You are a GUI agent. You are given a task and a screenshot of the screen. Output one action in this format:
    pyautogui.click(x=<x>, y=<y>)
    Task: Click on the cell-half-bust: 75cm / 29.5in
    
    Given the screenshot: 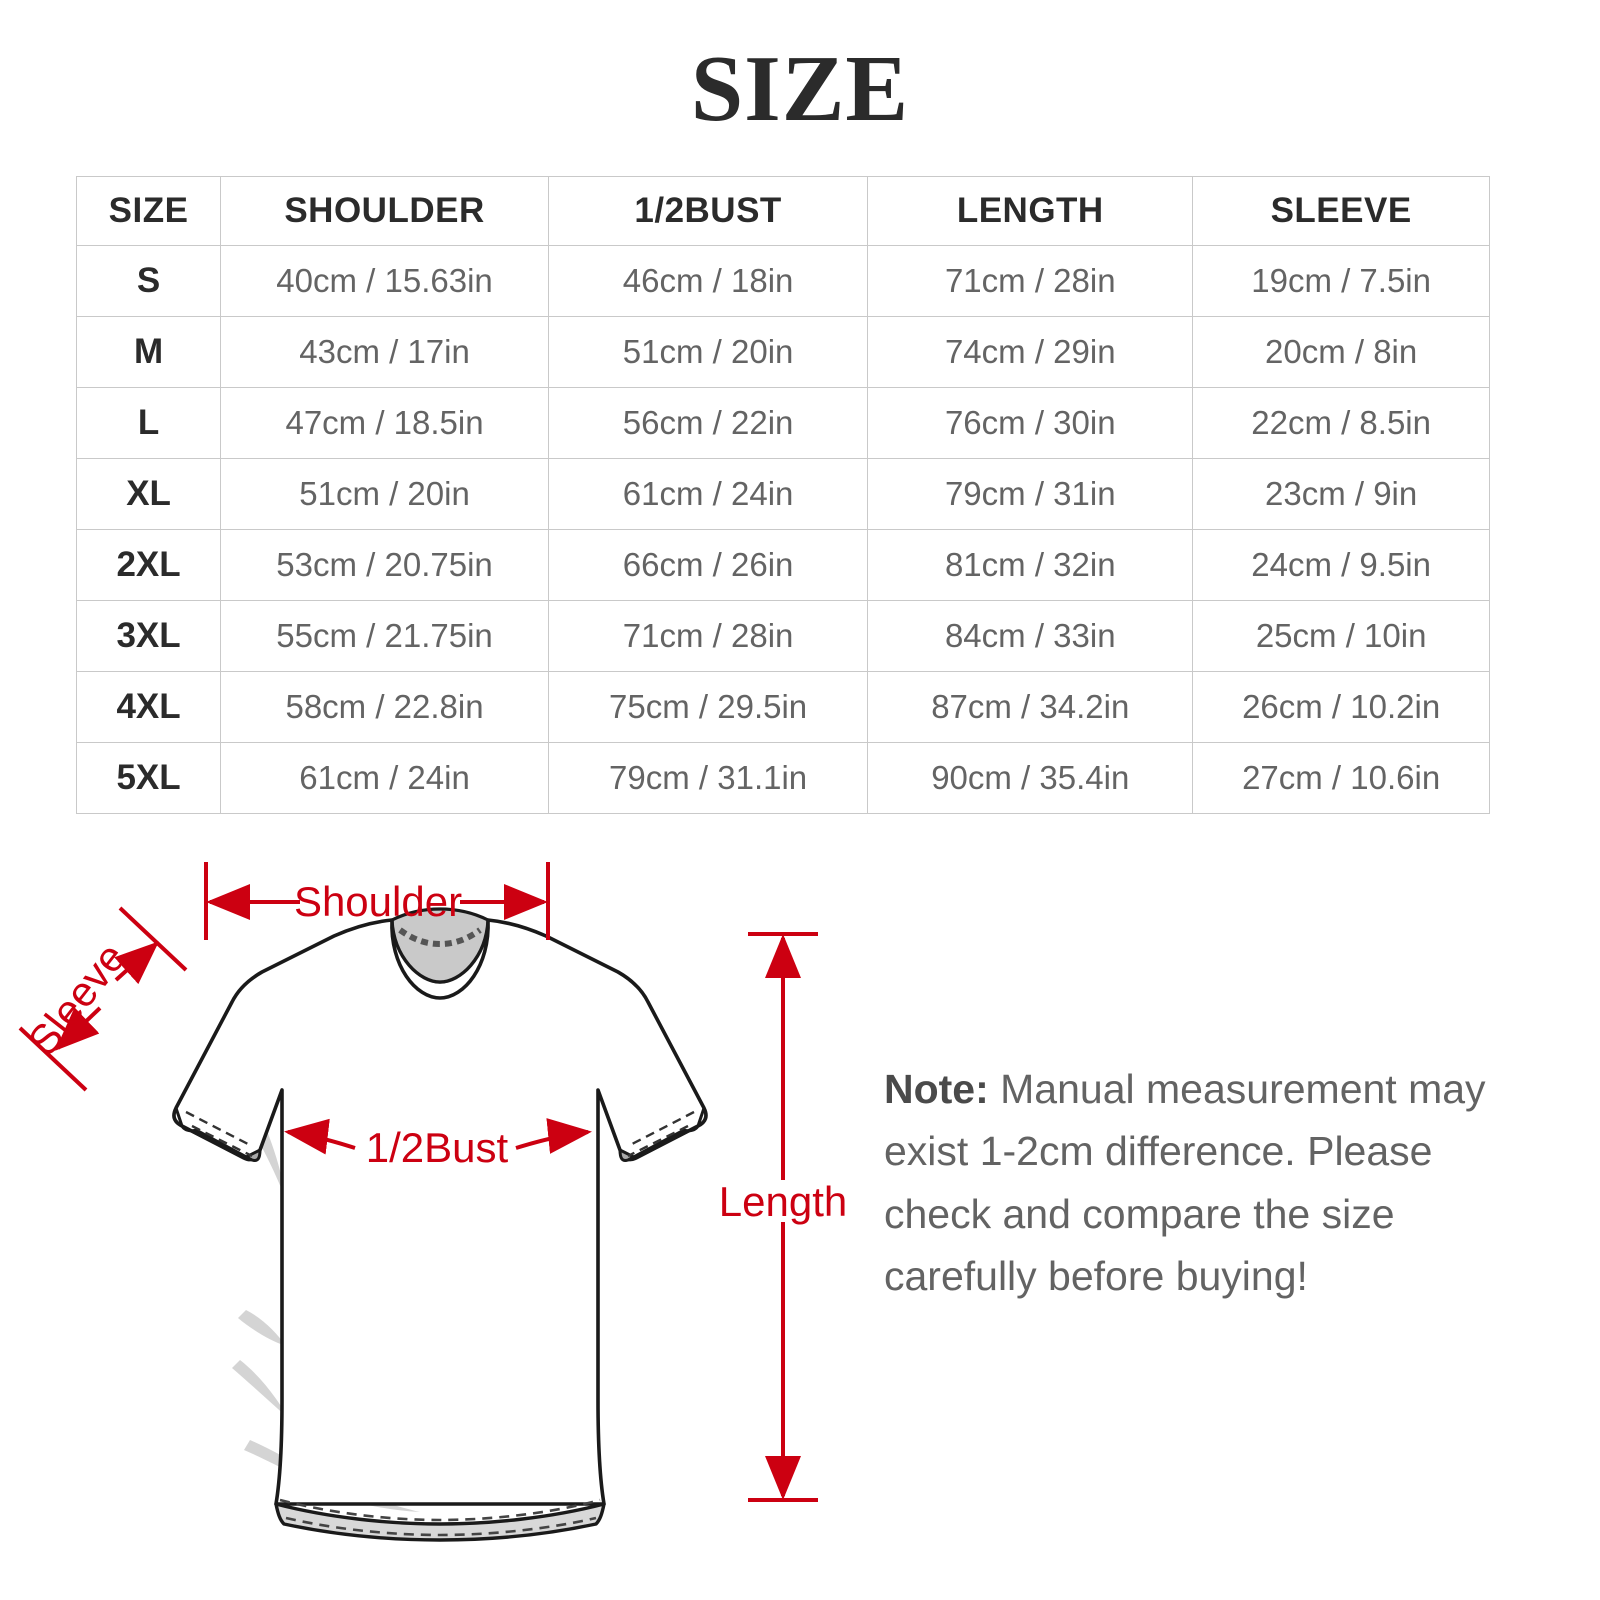 What is the action you would take?
    pyautogui.click(x=708, y=707)
    